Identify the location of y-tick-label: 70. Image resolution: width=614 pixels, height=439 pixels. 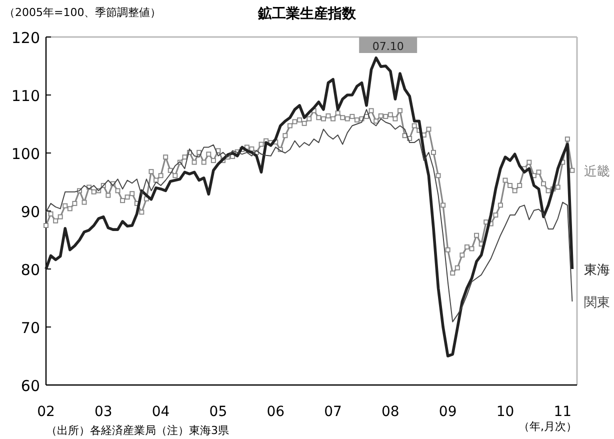
(30, 328).